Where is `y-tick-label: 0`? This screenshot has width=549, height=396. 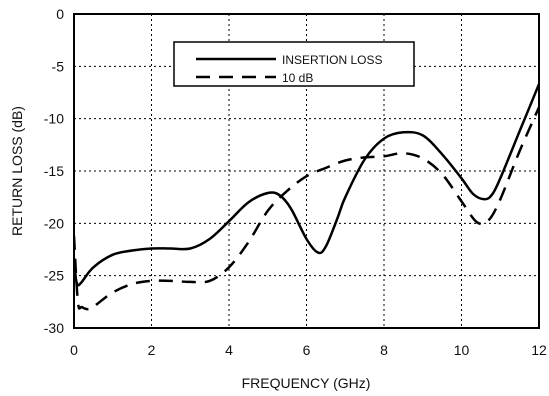
y-tick-label: 0 is located at coordinates (60, 14).